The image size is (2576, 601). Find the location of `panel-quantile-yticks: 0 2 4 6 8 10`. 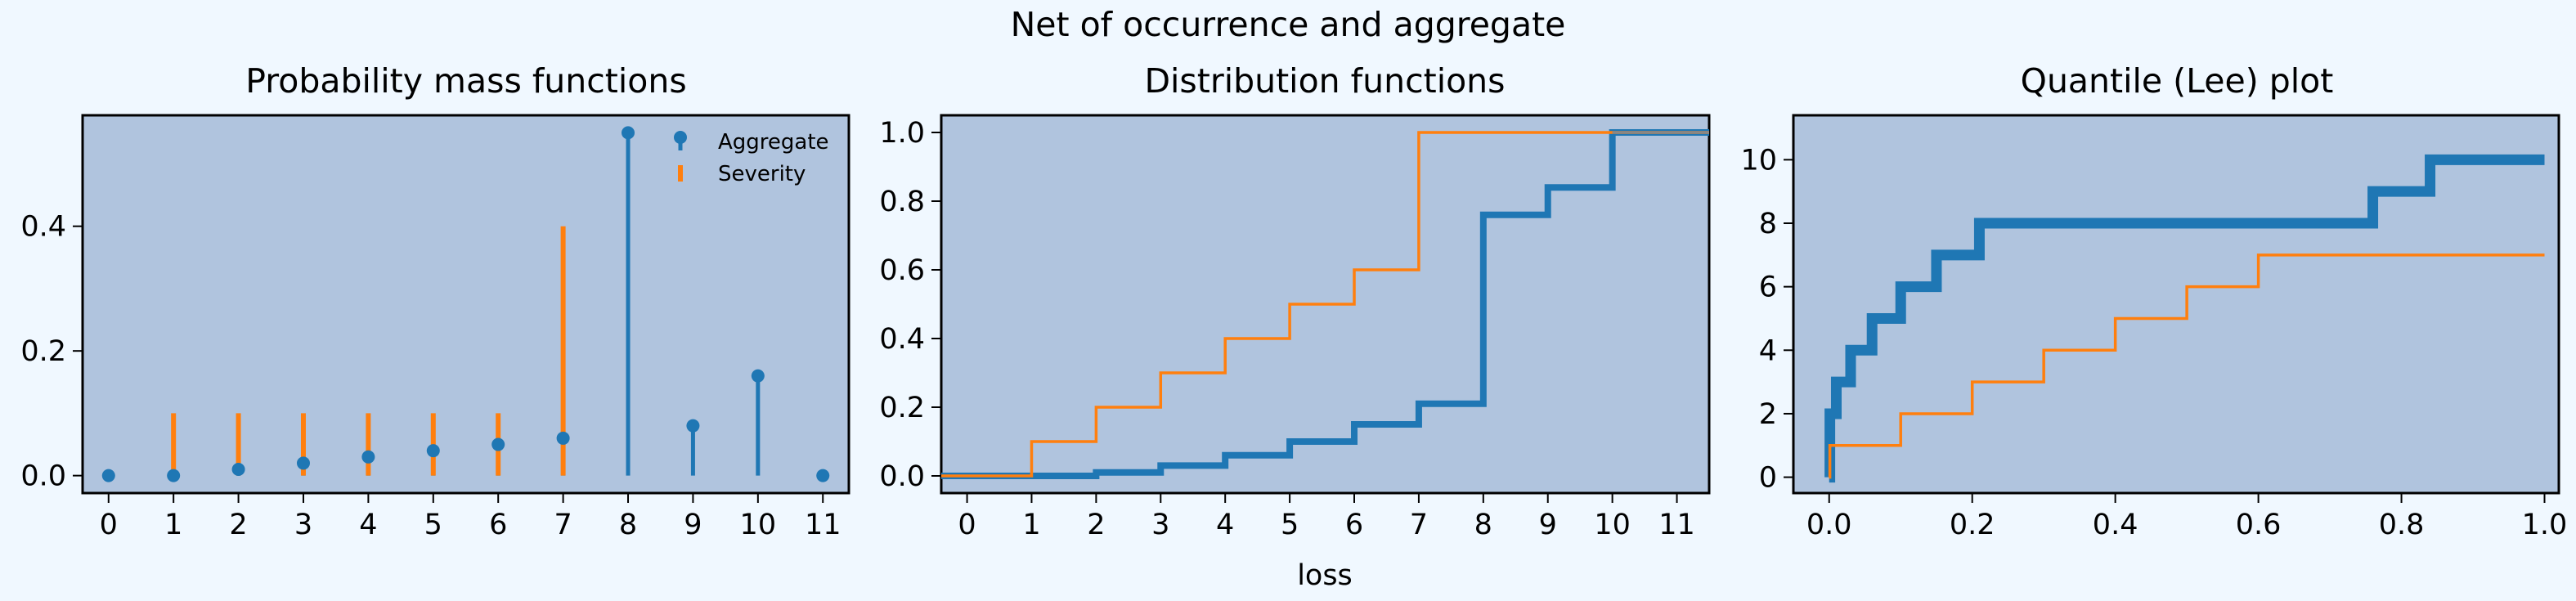

panel-quantile-yticks: 0 2 4 6 8 10 is located at coordinates (1766, 319).